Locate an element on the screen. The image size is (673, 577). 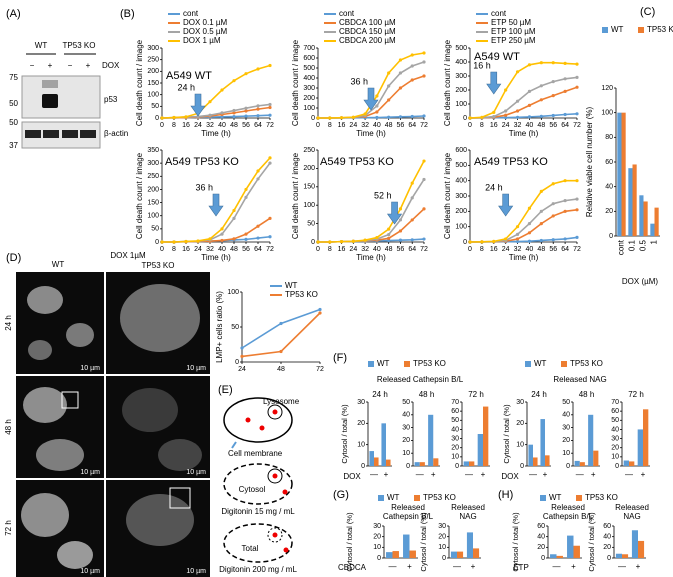
y-axis-label: Cell death count / image is located at coordinates (447, 82).